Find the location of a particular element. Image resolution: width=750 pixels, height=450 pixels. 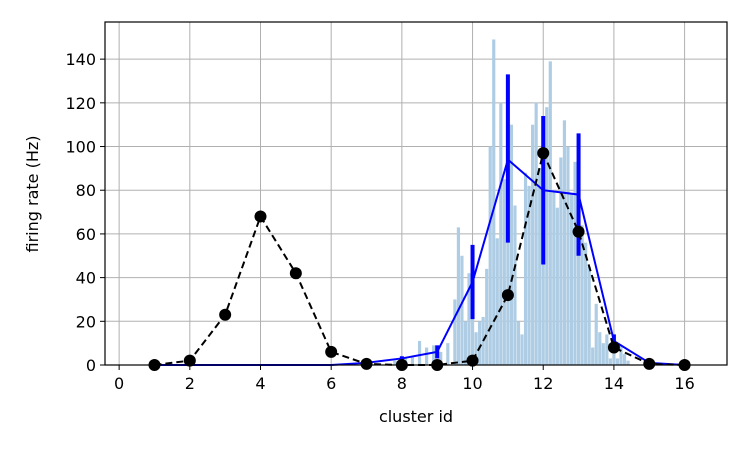

x-tick-label: 2 is located at coordinates (190, 383).